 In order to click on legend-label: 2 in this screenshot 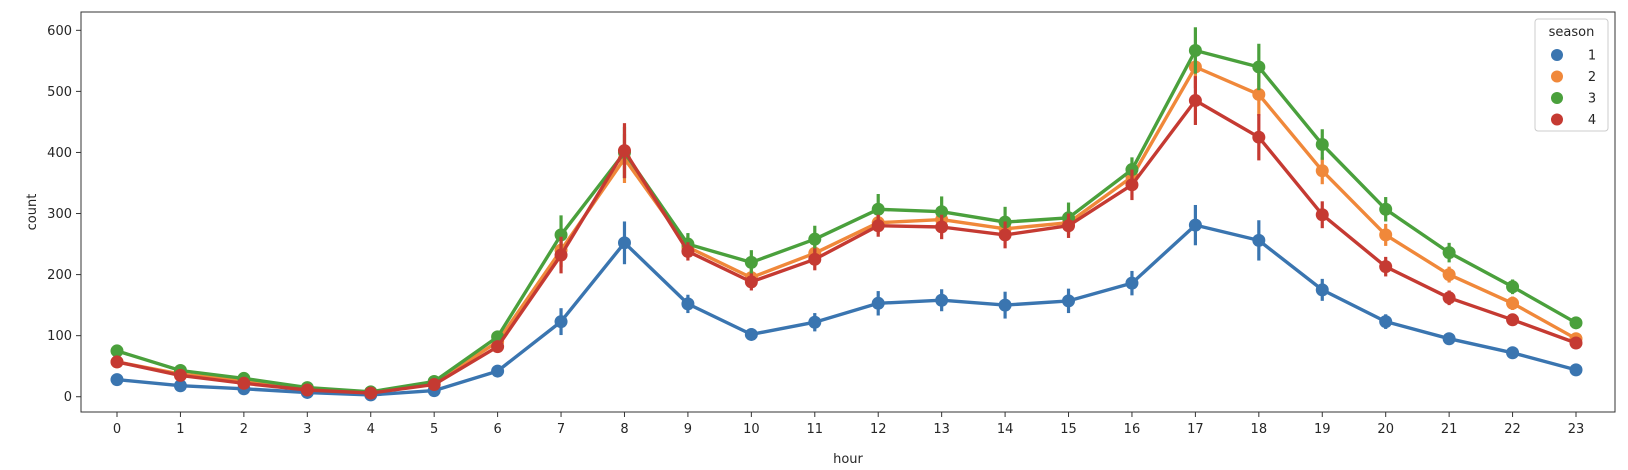, I will do `click(1592, 77)`.